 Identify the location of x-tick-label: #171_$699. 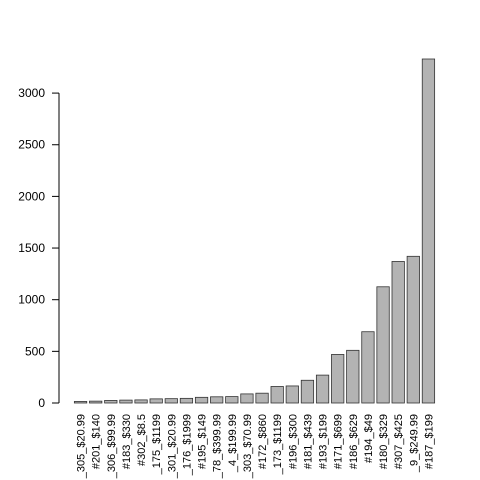
(339, 441).